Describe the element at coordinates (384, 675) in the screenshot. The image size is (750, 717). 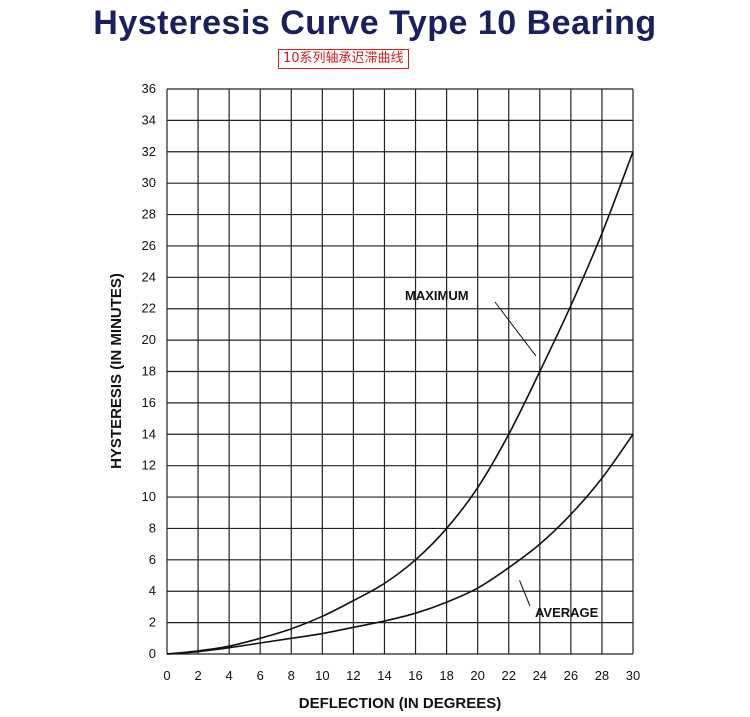
I see `x-tick-label: 14` at that location.